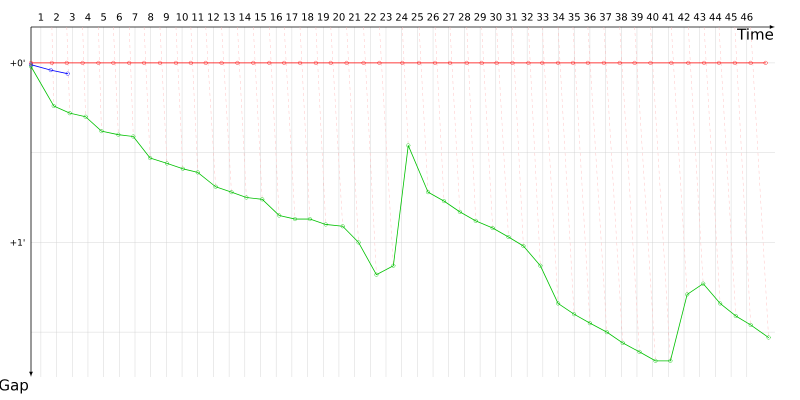 This screenshot has width=800, height=400. Describe the element at coordinates (417, 17) in the screenshot. I see `x-tick-label: 25` at that location.